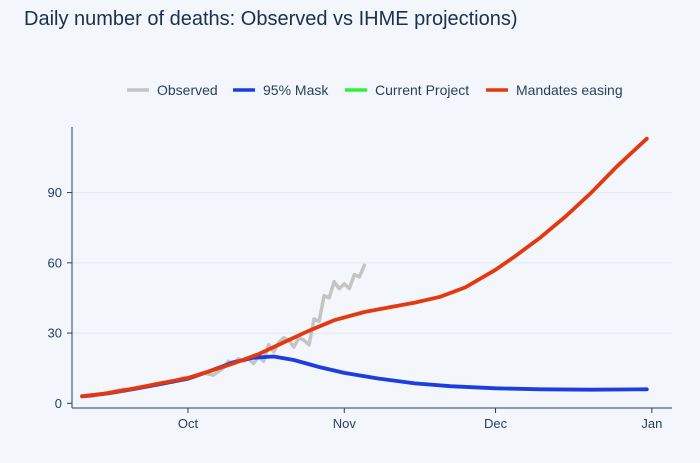  What do you see at coordinates (569, 90) in the screenshot?
I see `legend-label-mandates-easing: Mandates easing` at bounding box center [569, 90].